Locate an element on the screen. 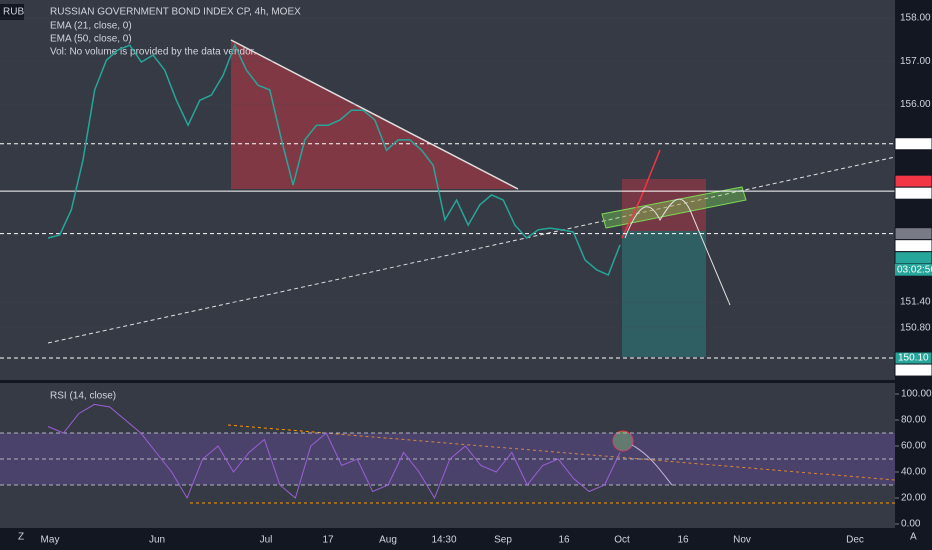 This screenshot has width=932, height=550. rsi-title: RSI (14, close) is located at coordinates (83, 396).